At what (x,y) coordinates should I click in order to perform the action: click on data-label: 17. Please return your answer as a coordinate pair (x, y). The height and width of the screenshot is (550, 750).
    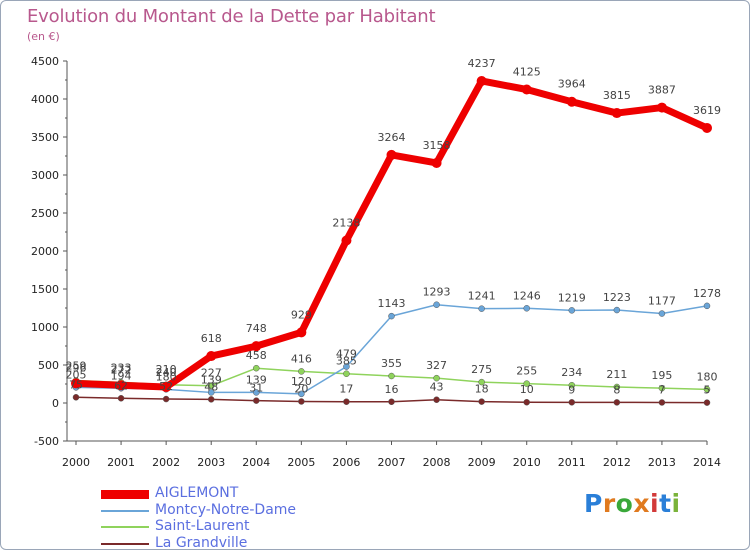
    Looking at the image, I should click on (346, 389).